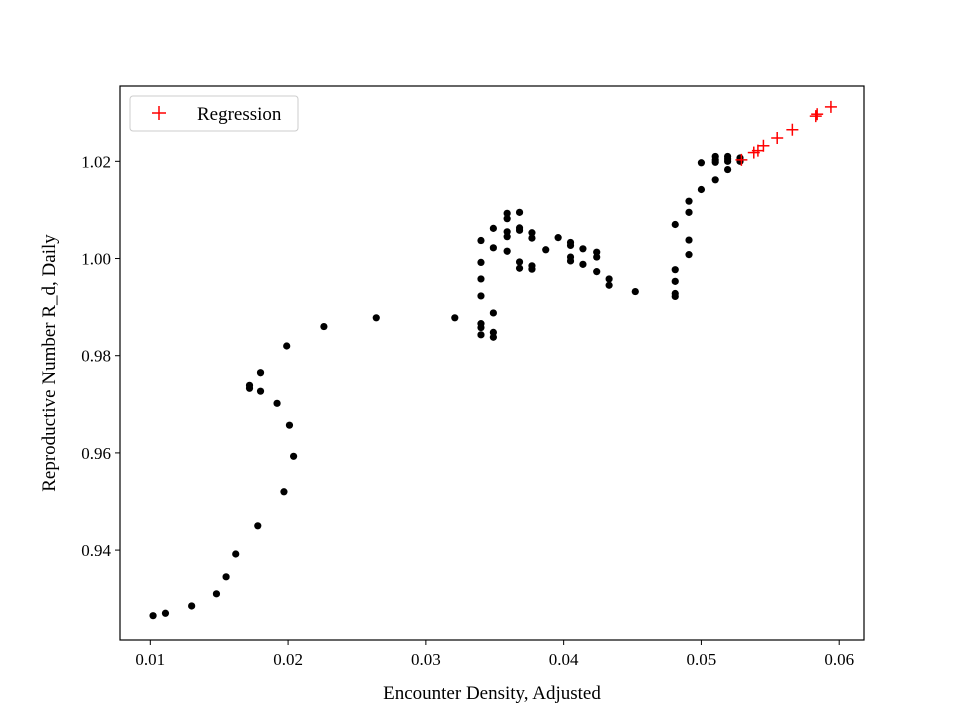 This screenshot has width=960, height=720. What do you see at coordinates (96, 356) in the screenshot?
I see `y-tick-label: 0.98` at bounding box center [96, 356].